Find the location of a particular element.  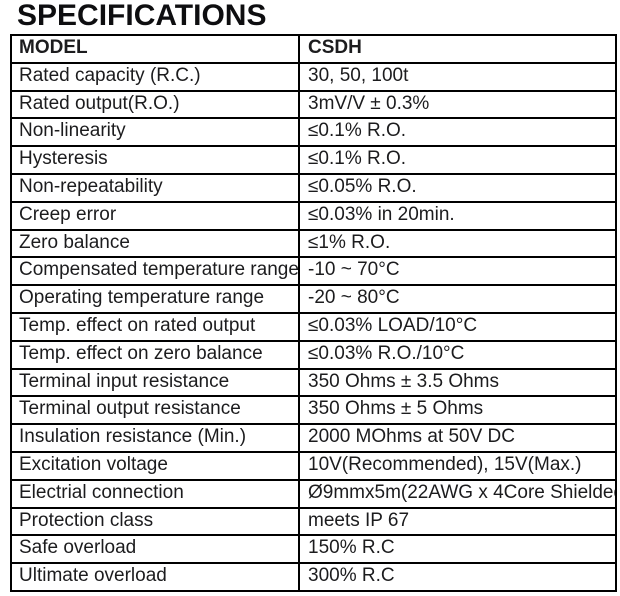

table-row: Compensated temperature range -10 ~ 70°C is located at coordinates (313, 271).